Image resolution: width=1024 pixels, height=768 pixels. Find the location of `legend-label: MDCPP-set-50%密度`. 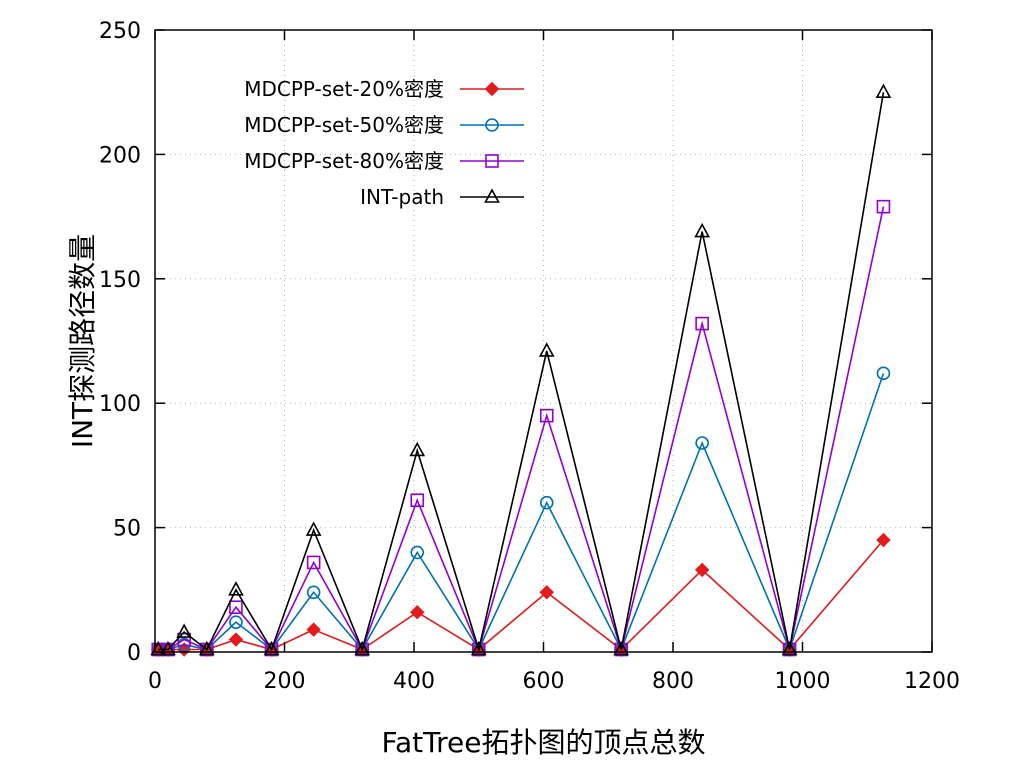

legend-label: MDCPP-set-50%密度 is located at coordinates (344, 125).